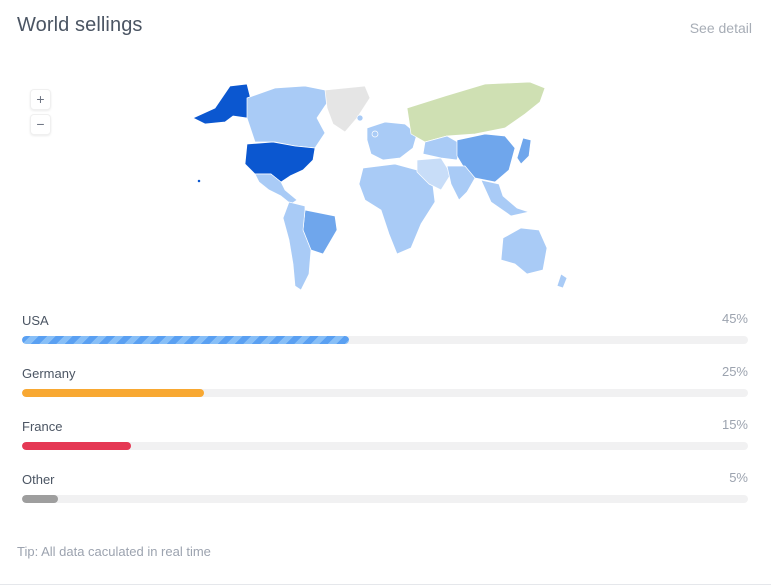 The width and height of the screenshot is (771, 585). I want to click on map-region-china, so click(486, 158).